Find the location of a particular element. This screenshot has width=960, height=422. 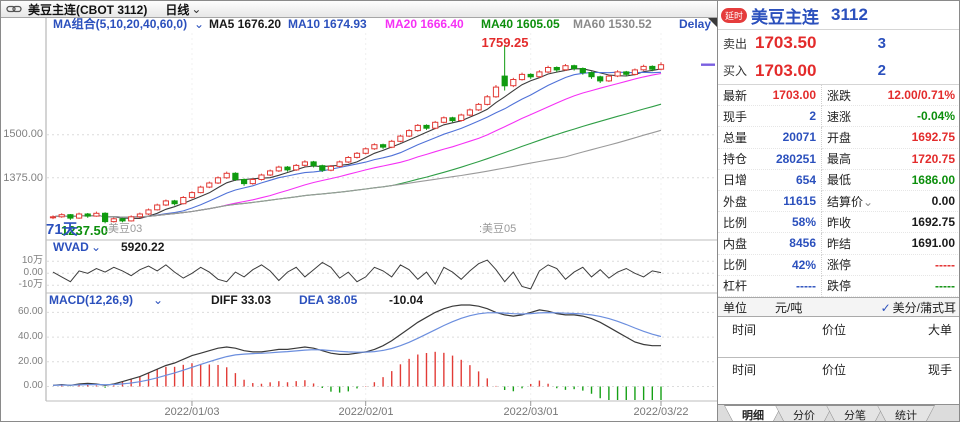

bid-row: 买入 1703.00 2 is located at coordinates (838, 71).